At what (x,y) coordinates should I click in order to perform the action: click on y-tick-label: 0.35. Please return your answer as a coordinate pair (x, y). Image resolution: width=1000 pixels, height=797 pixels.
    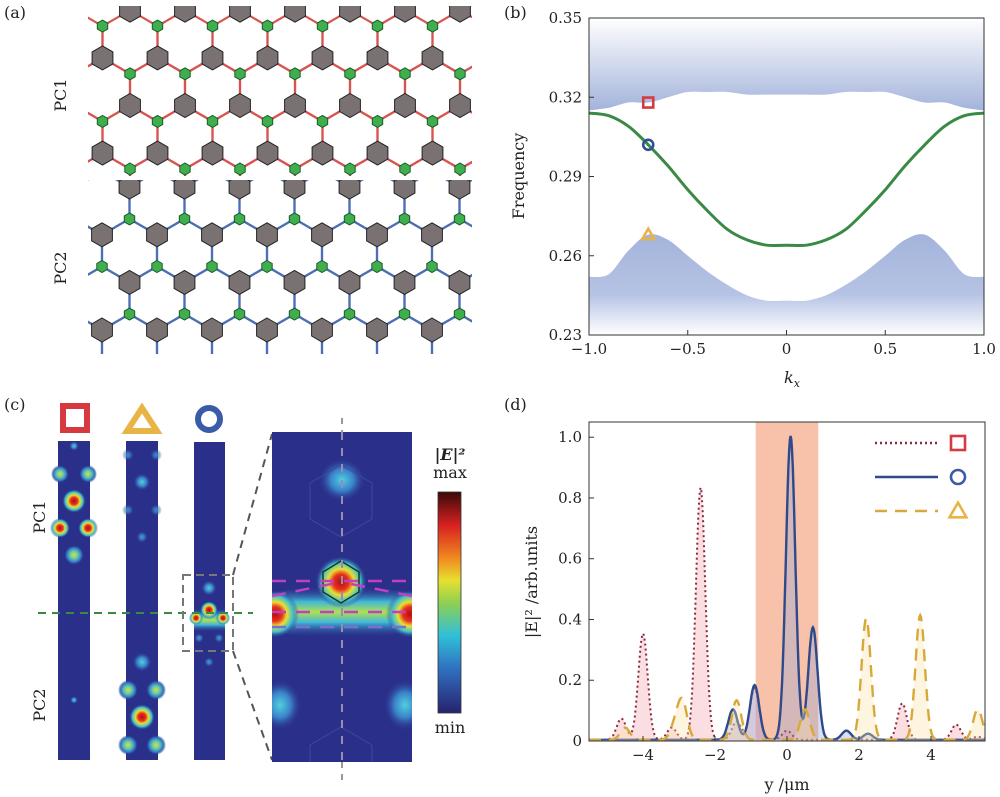
    Looking at the image, I should click on (565, 18).